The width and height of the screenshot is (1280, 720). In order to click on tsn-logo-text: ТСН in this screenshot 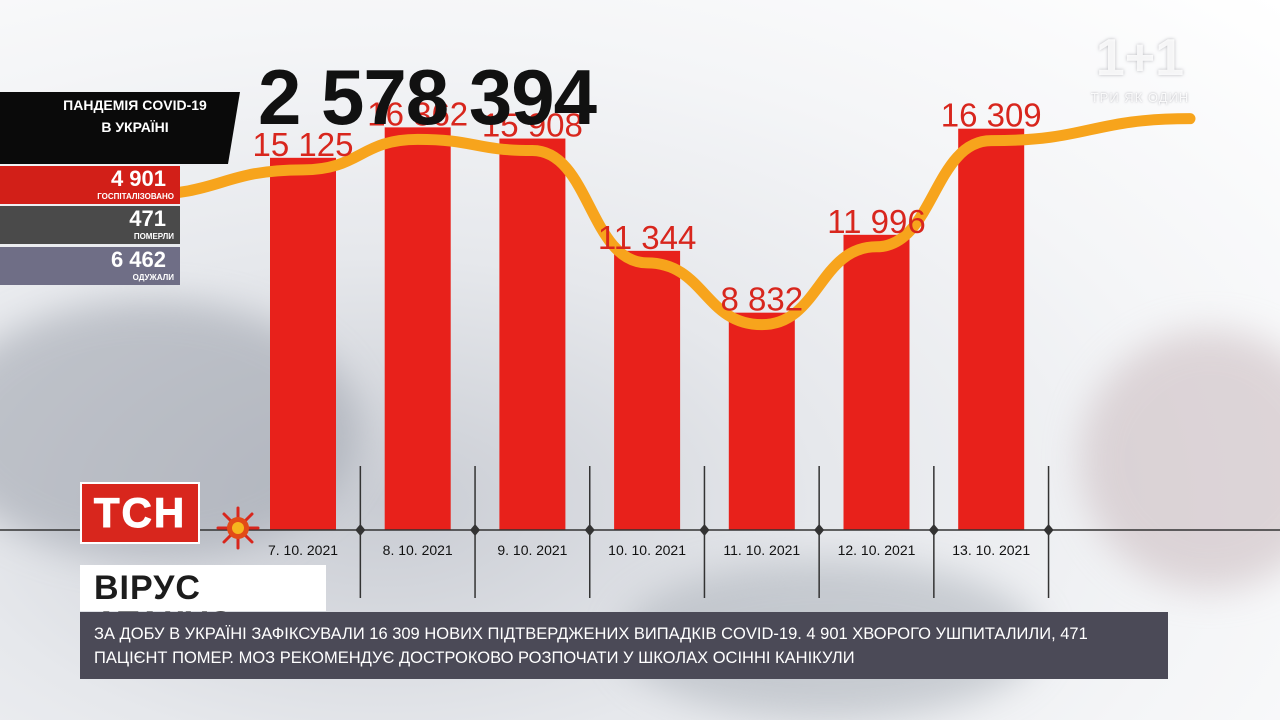, I will do `click(140, 512)`.